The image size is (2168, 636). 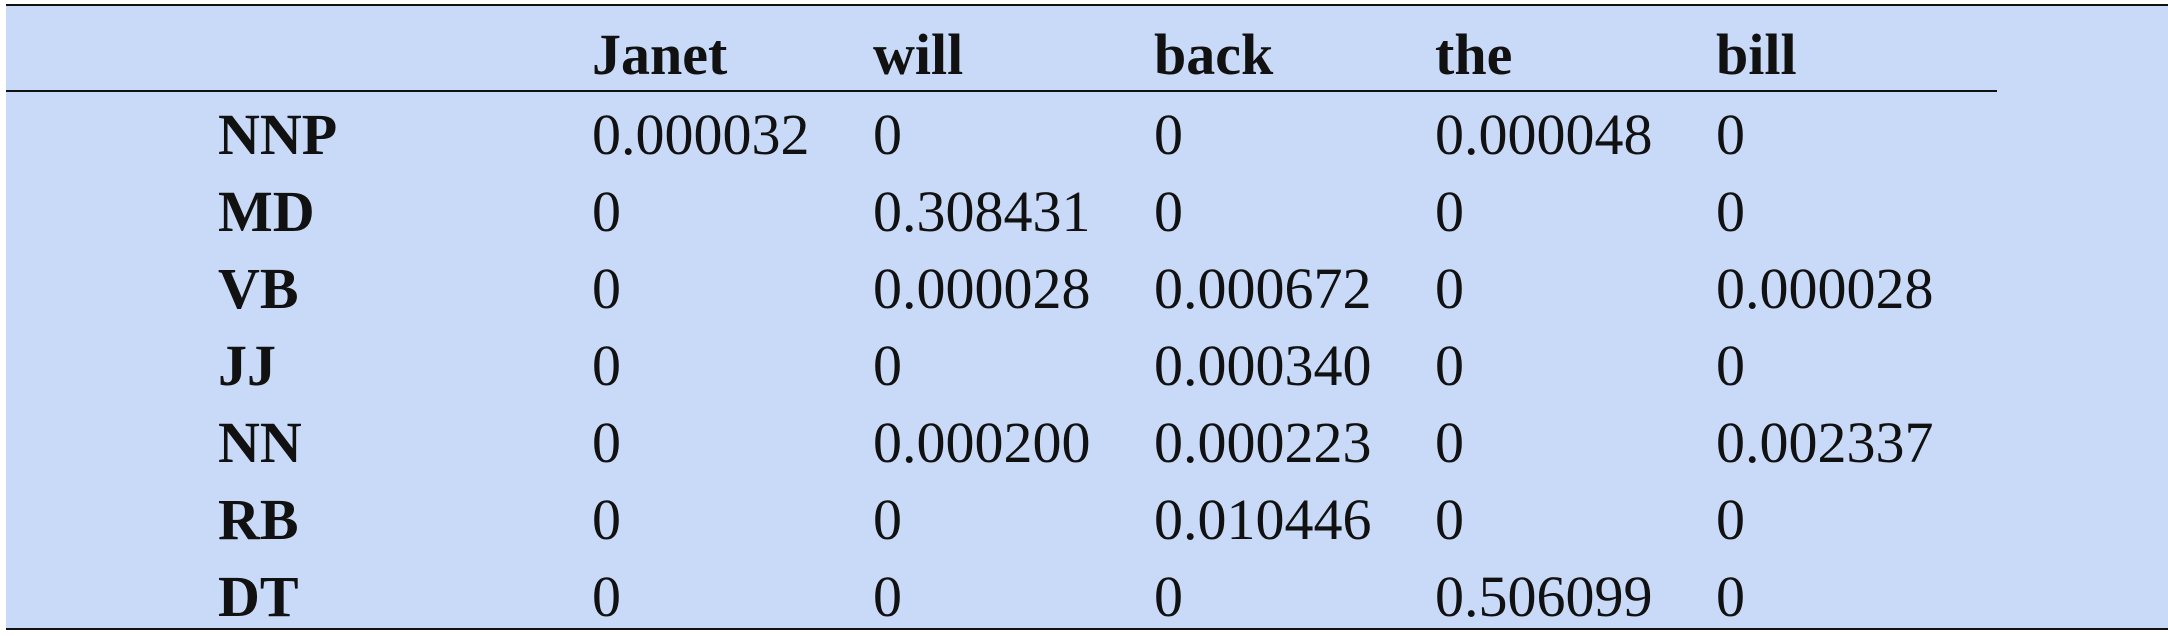 What do you see at coordinates (1544, 134) in the screenshot?
I see `table-cell: 0.000048` at bounding box center [1544, 134].